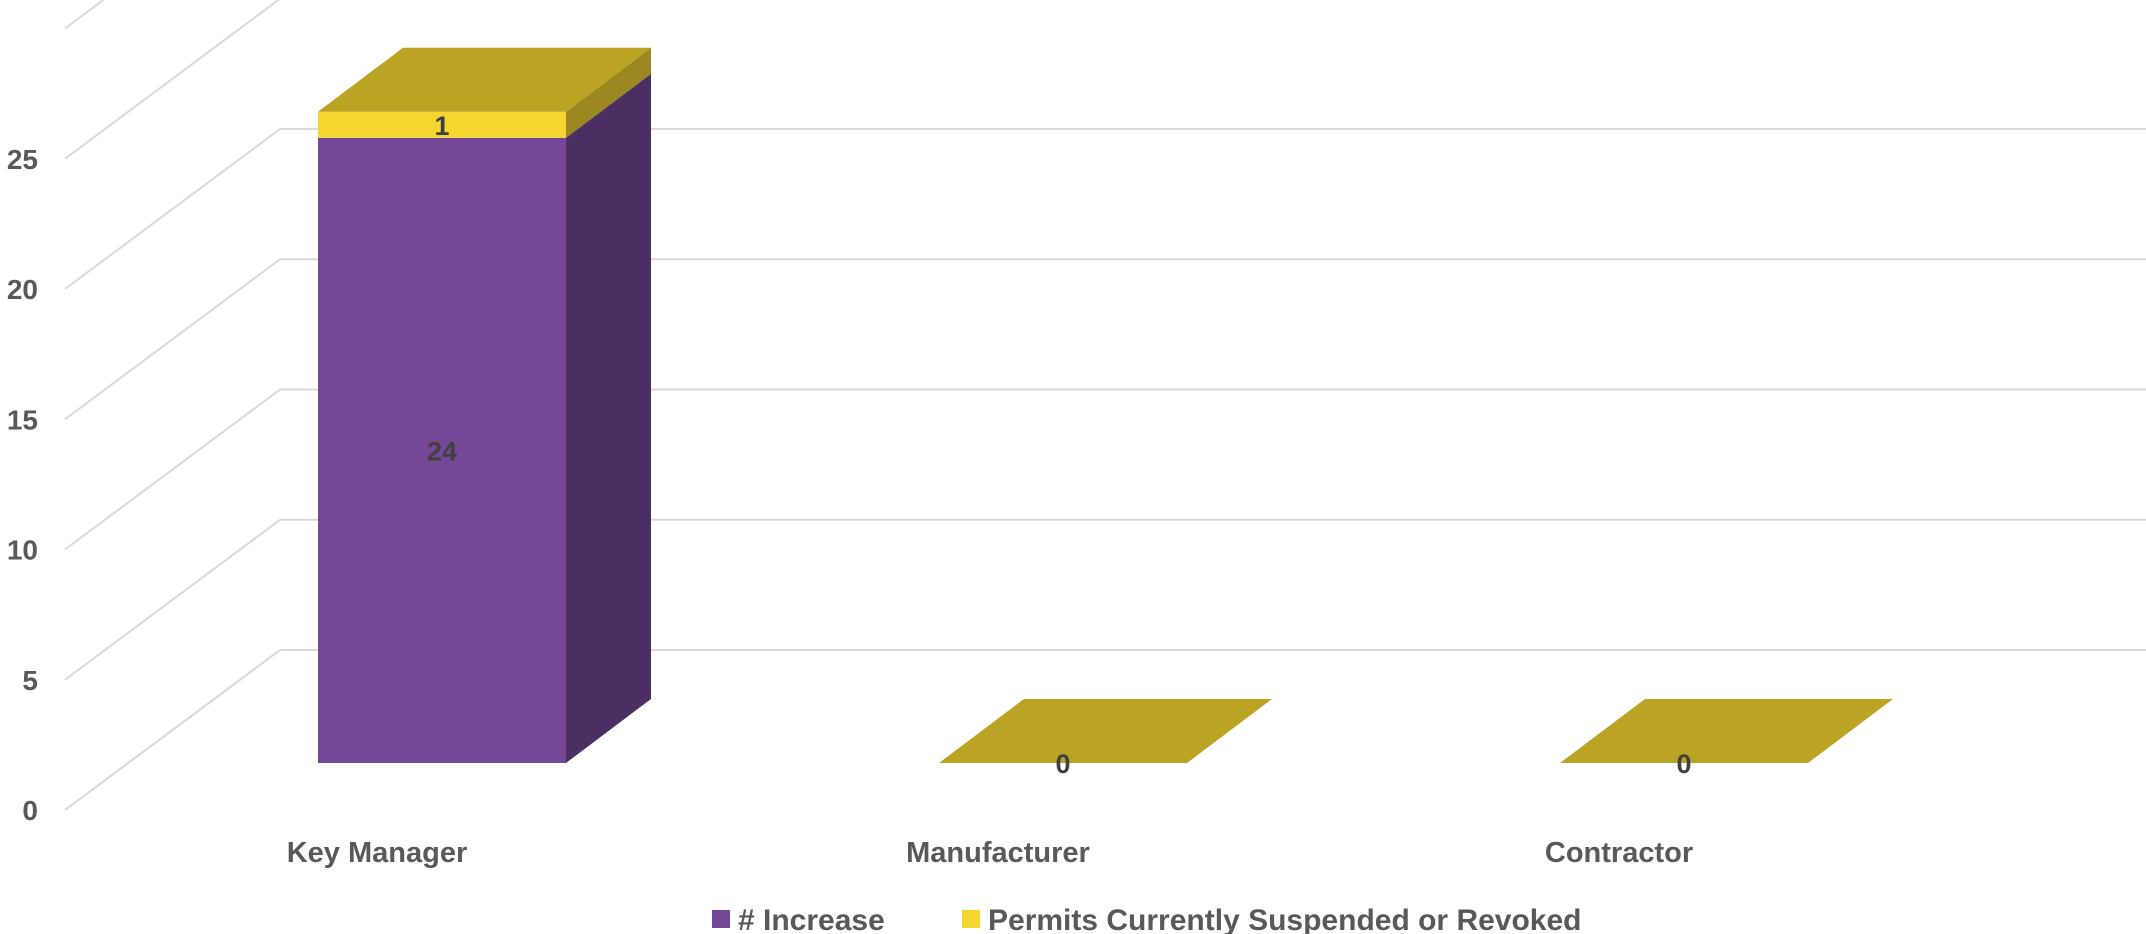  Describe the element at coordinates (998, 853) in the screenshot. I see `category-label: Manufacturer` at that location.